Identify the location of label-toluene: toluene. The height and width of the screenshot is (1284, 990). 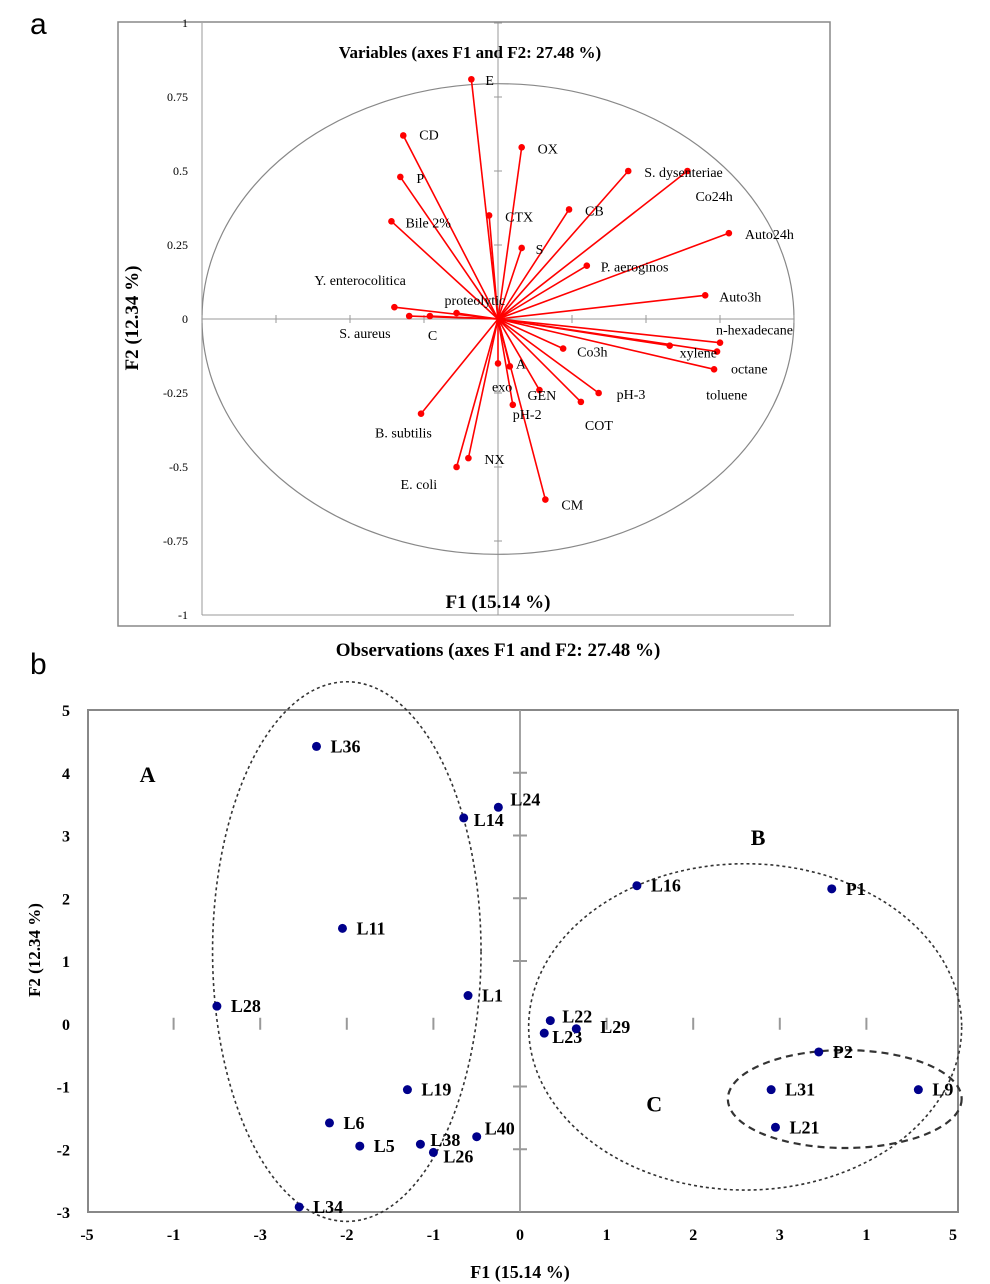
(726, 395).